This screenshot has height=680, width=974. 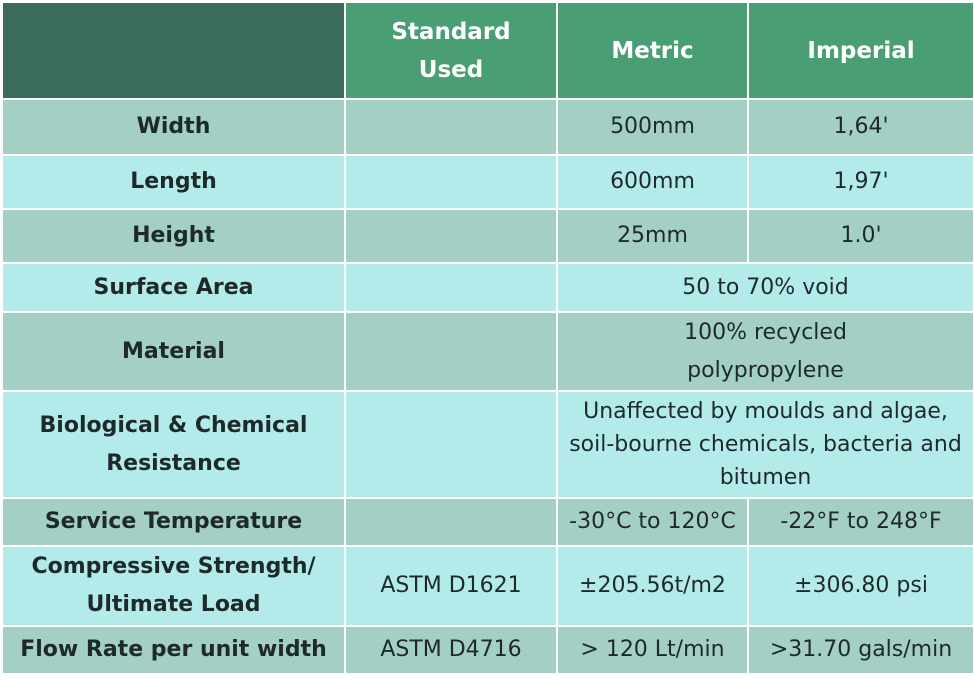 I want to click on metric-cell: ±205.56t/m2, so click(x=652, y=586).